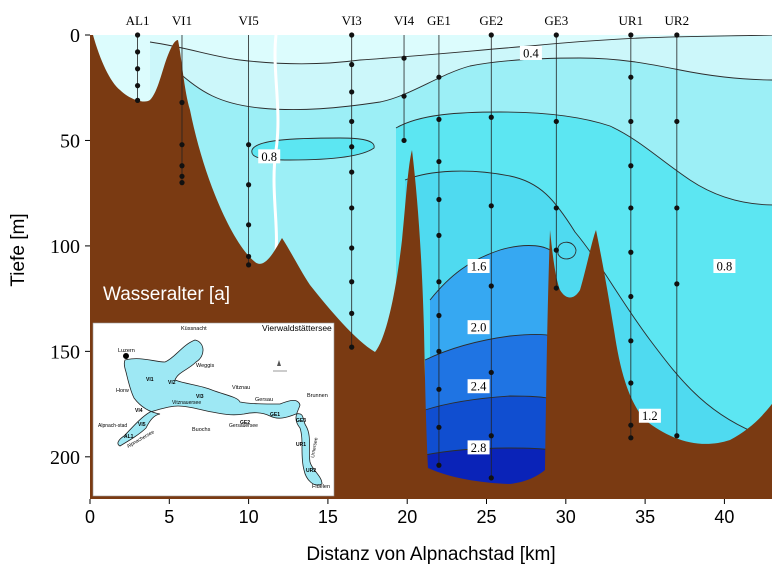 The image size is (772, 569). I want to click on y-tick-label: 150, so click(65, 352).